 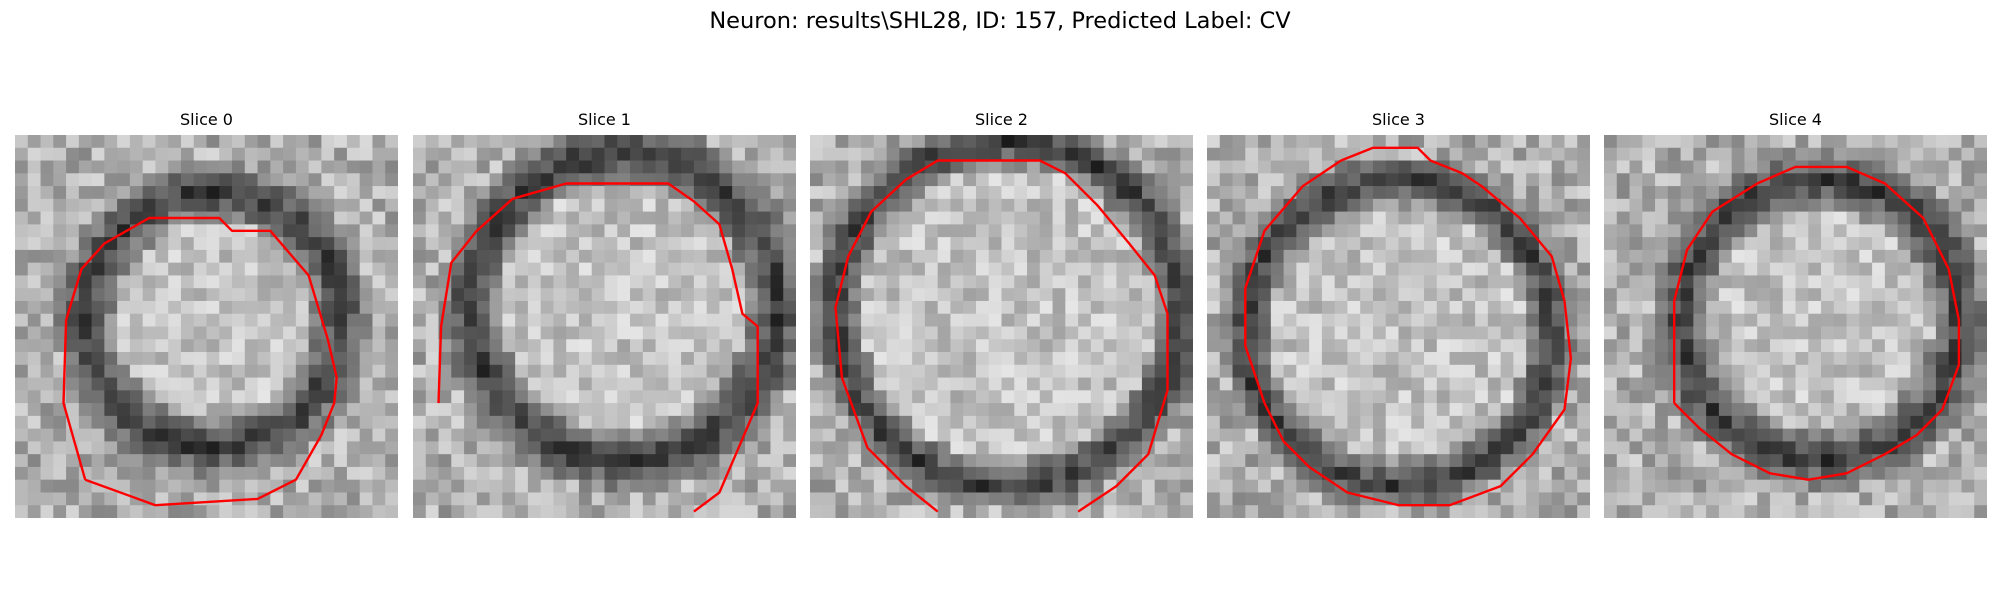 I want to click on slice-title-3: Slice 3, so click(x=1398, y=119).